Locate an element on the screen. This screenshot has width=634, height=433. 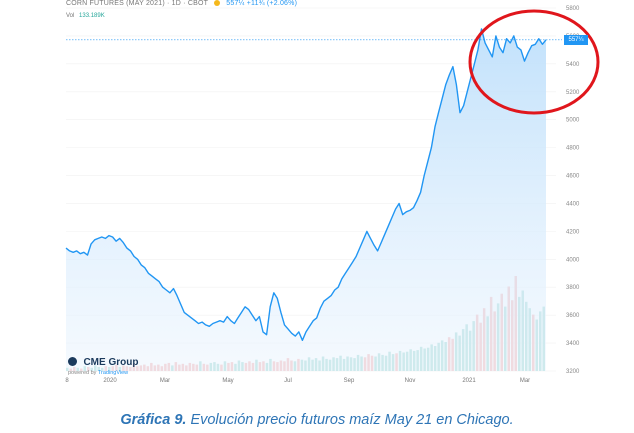
symbol-label: CORN FUTURES (MAY 2021) · 1D · CBOT is located at coordinates (137, 3).